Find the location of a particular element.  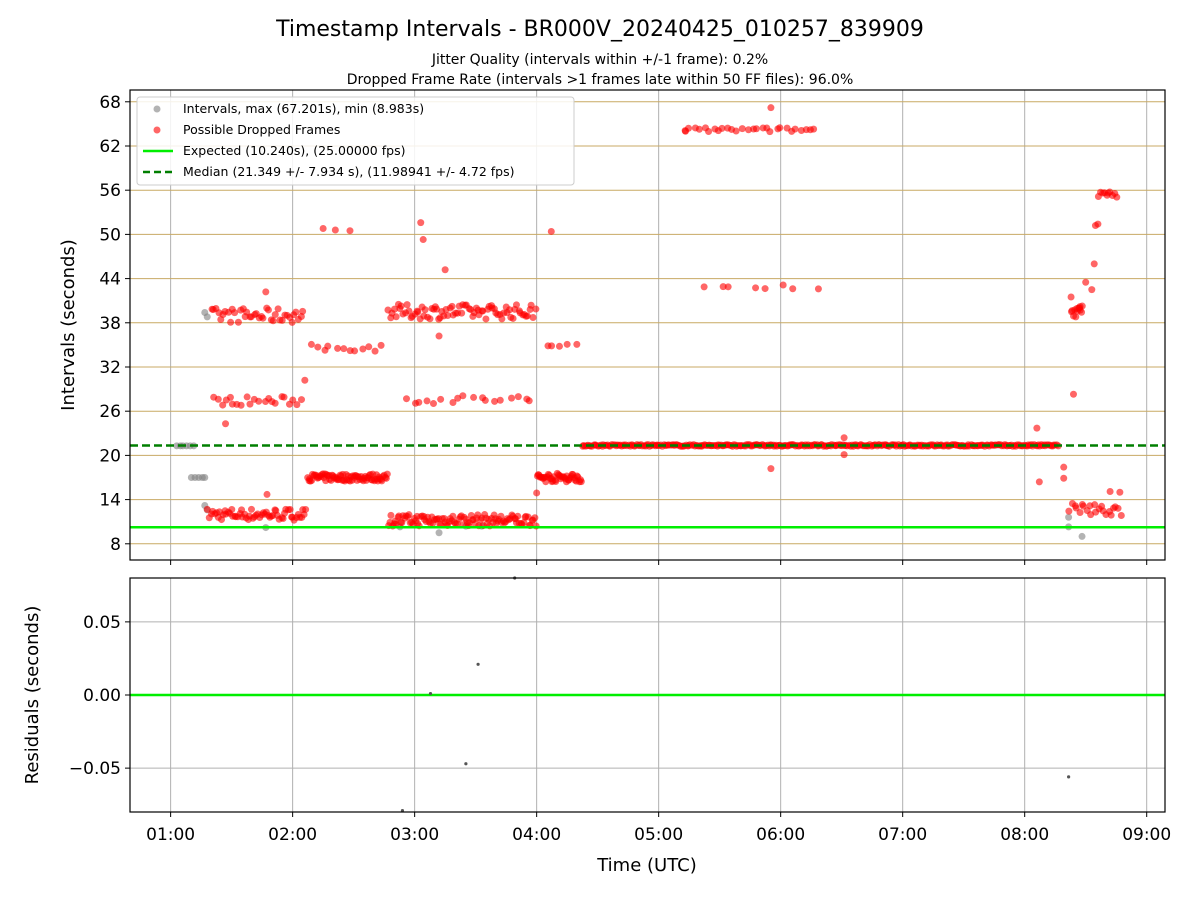

legend-dropped-label: Possible Dropped Frames is located at coordinates (261, 129).